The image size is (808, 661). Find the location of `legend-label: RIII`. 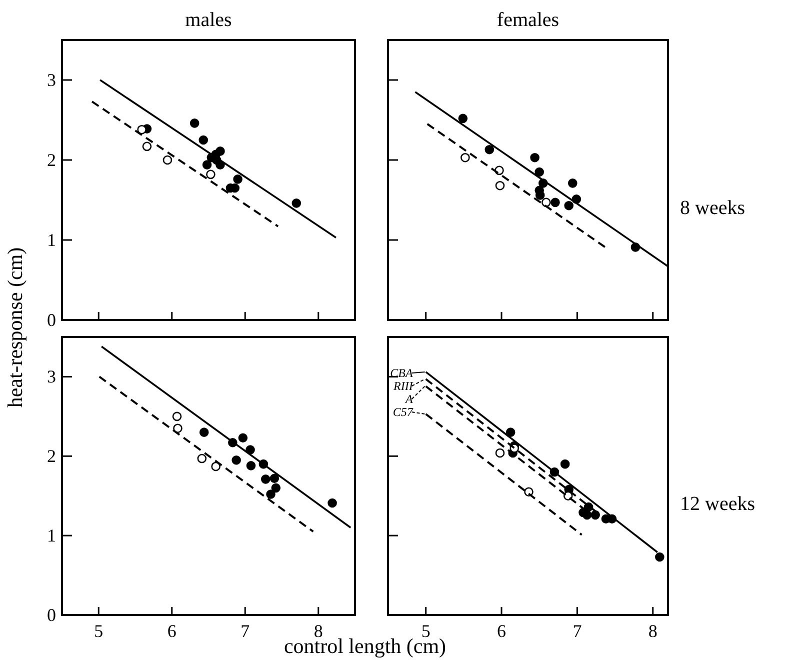

legend-label: RIII is located at coordinates (403, 386).